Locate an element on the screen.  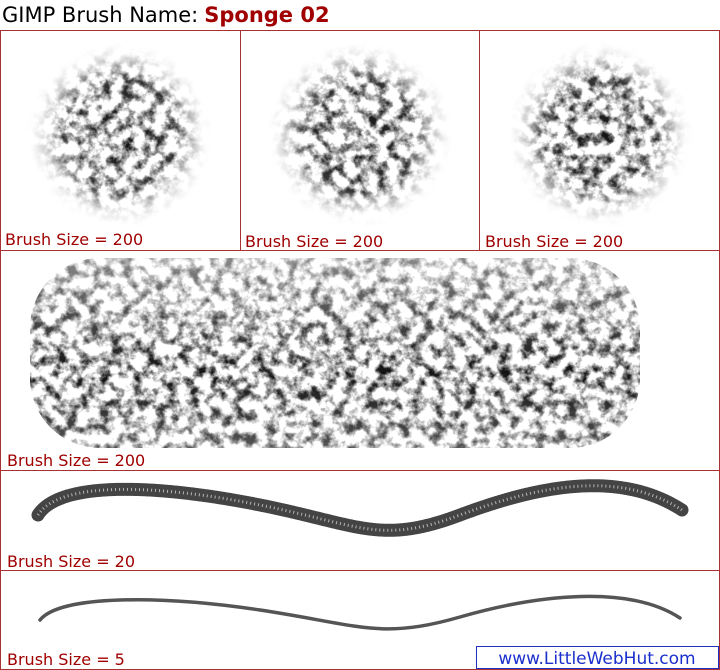
page-title: GIMP Brush Name: Sponge 02 is located at coordinates (166, 15).